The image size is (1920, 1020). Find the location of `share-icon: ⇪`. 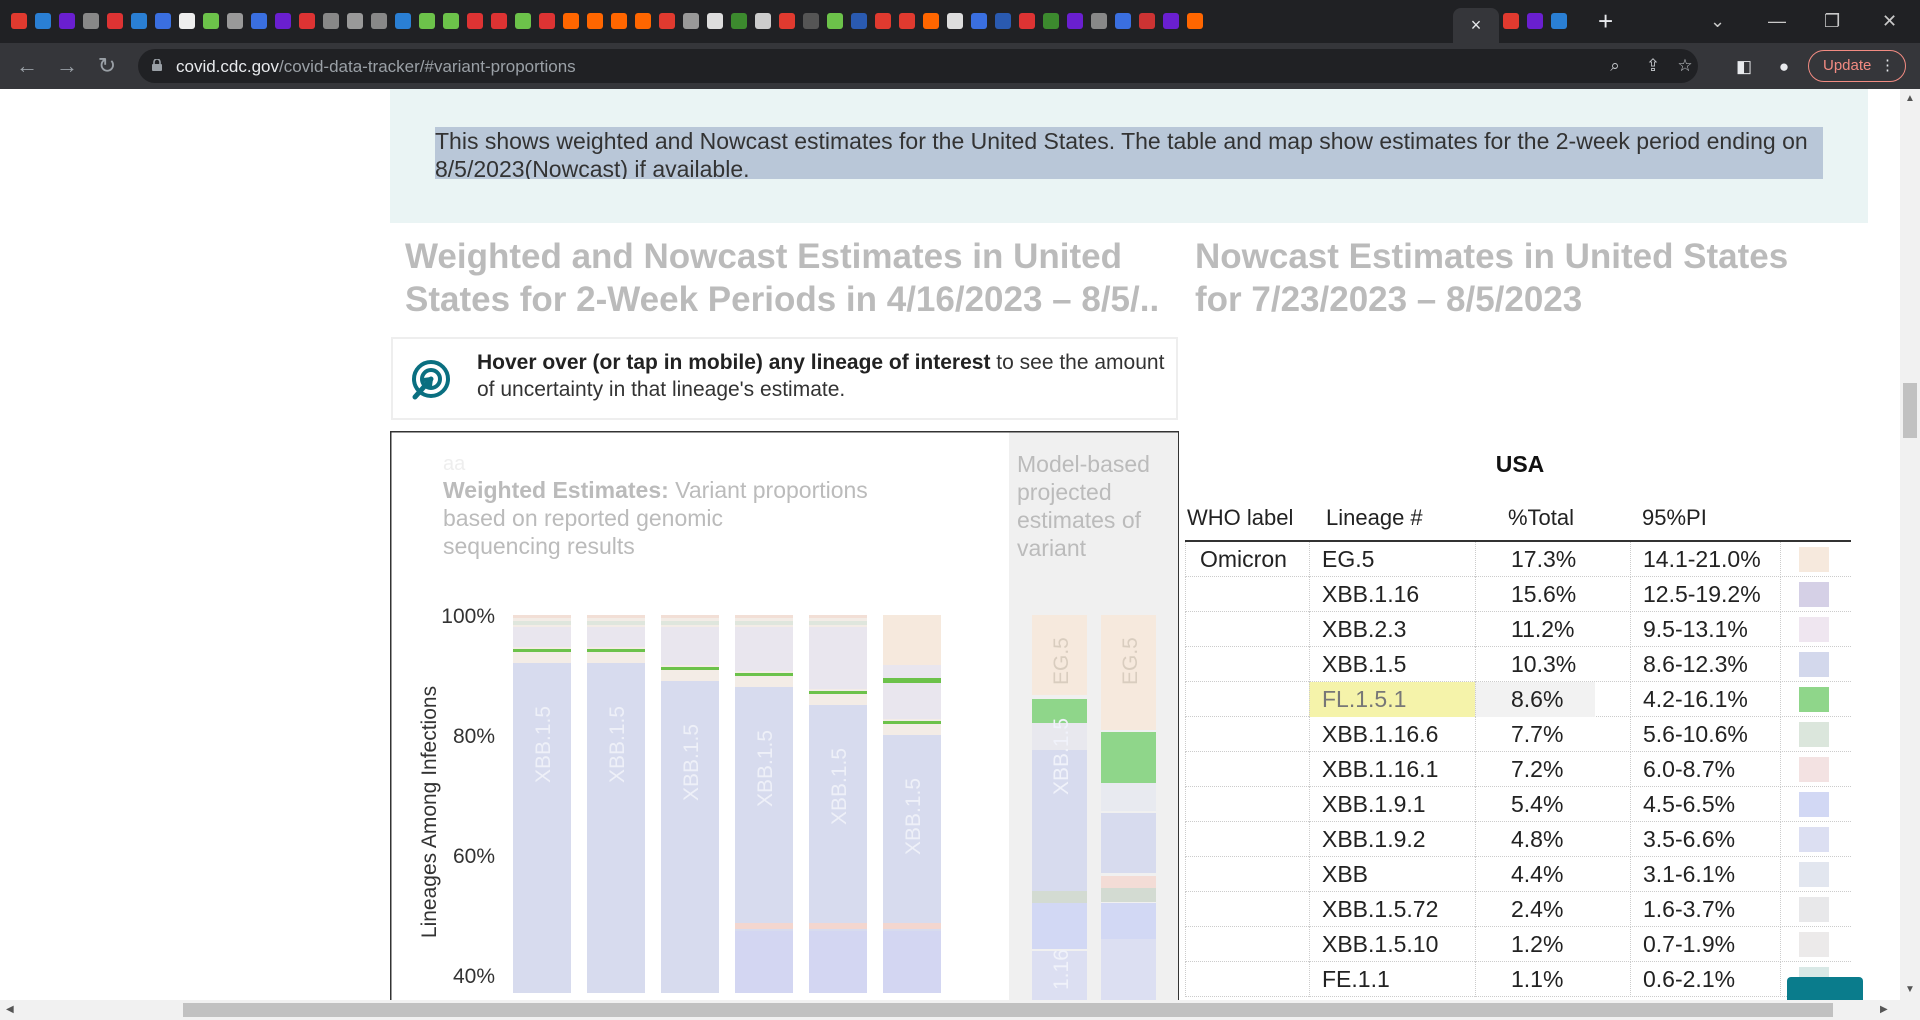

share-icon: ⇪ is located at coordinates (1653, 65).